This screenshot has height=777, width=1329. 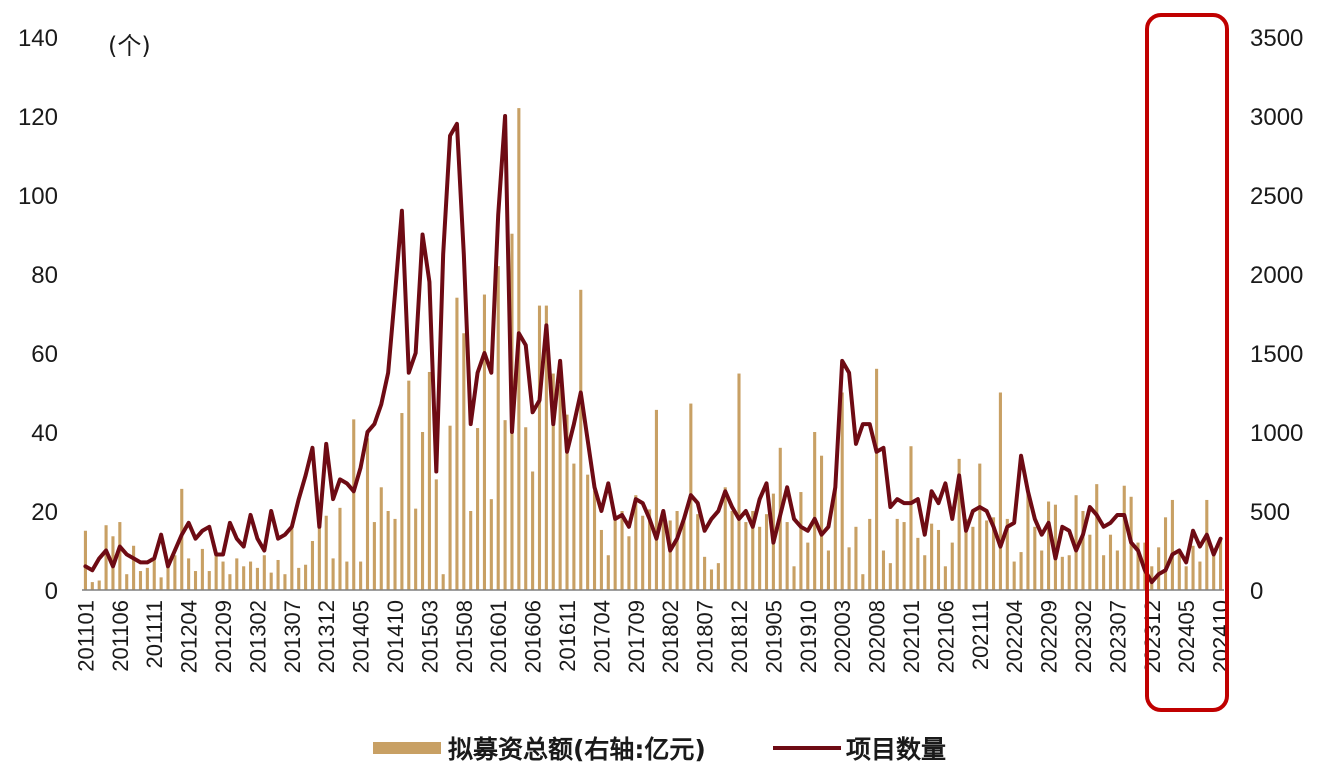 I want to click on left-tick-label: 80, so click(x=44, y=275).